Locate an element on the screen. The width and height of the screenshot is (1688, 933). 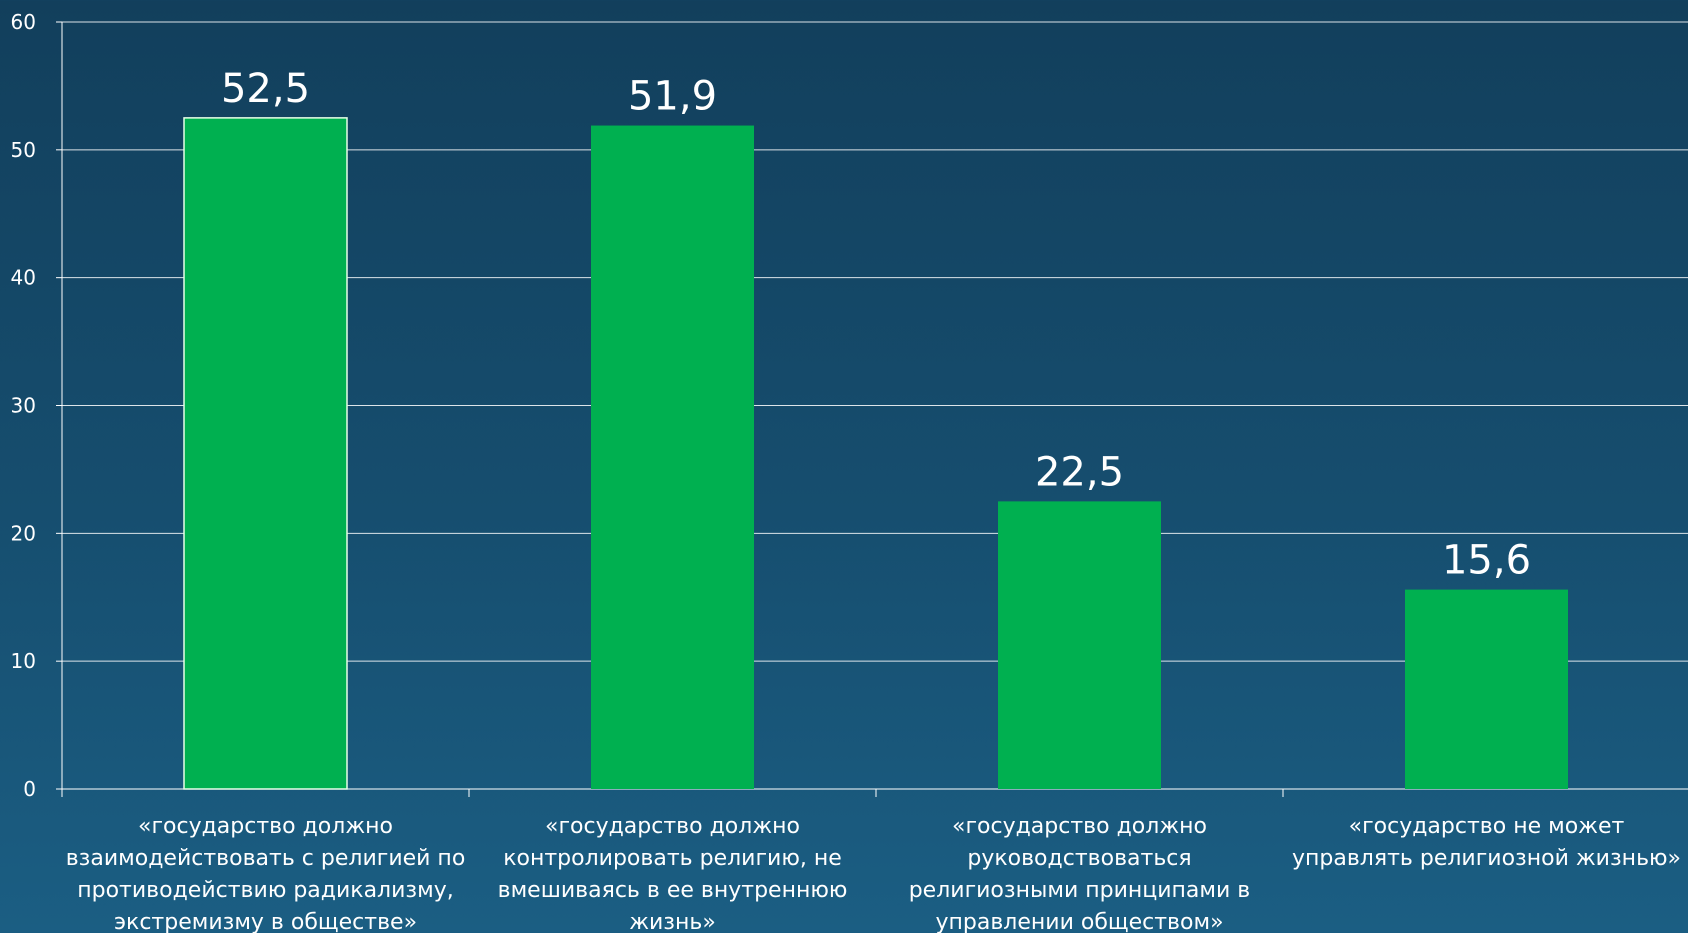
y-tick-labels: 0 10 20 30 40 50 60 is located at coordinates (23, 405).